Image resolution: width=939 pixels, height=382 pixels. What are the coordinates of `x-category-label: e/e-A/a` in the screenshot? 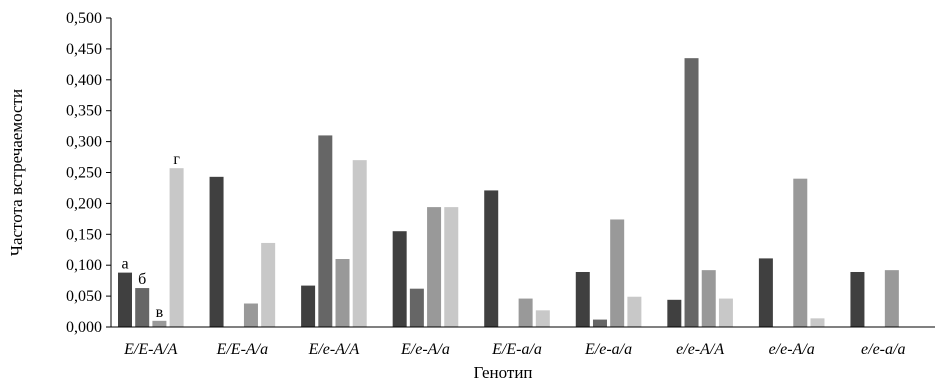 It's located at (792, 349).